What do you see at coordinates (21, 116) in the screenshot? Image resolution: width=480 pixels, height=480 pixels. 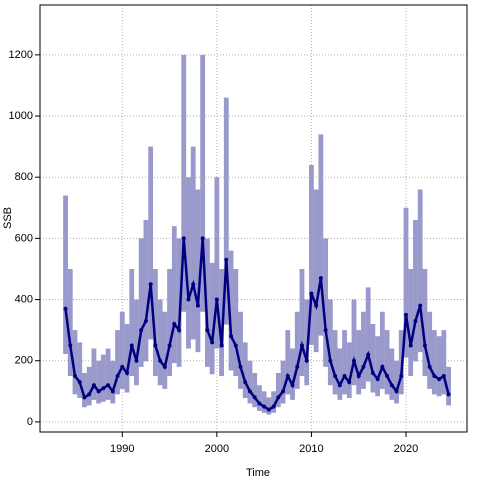 I see `y-tick-label: 1000` at bounding box center [21, 116].